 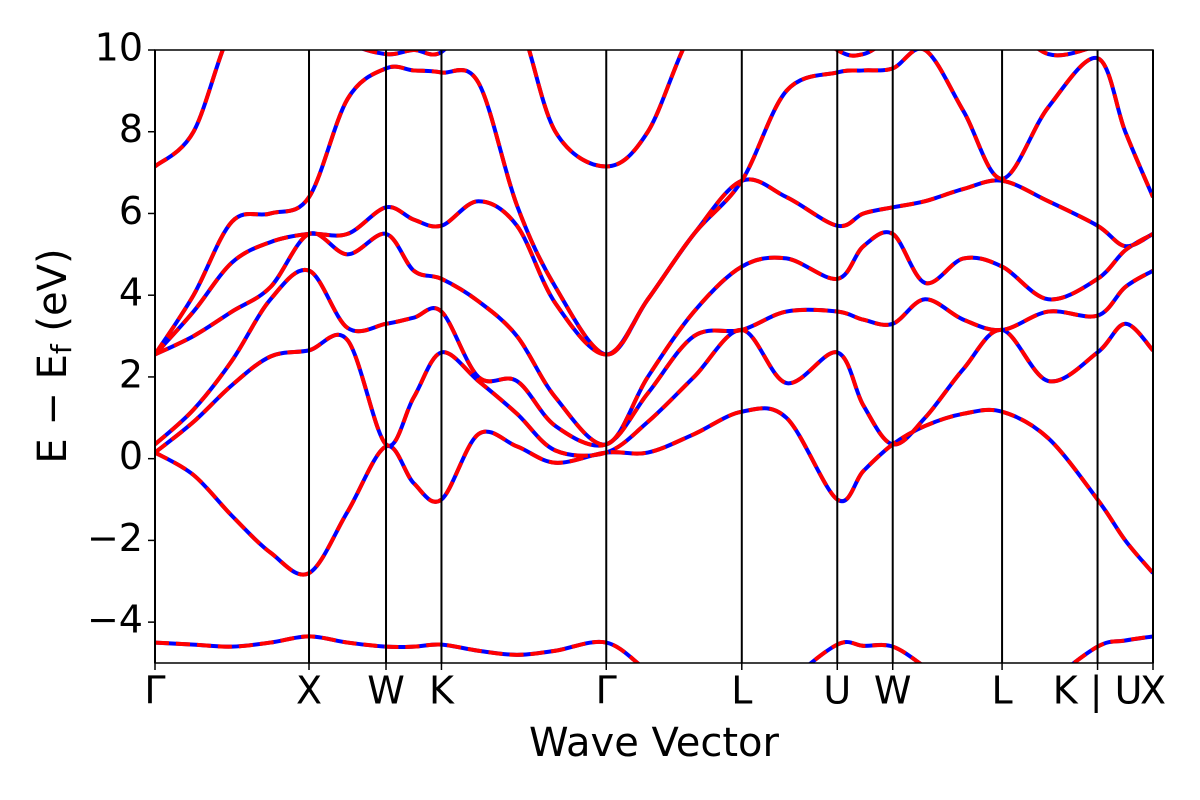 What do you see at coordinates (131, 211) in the screenshot?
I see `y-tick-label: 6` at bounding box center [131, 211].